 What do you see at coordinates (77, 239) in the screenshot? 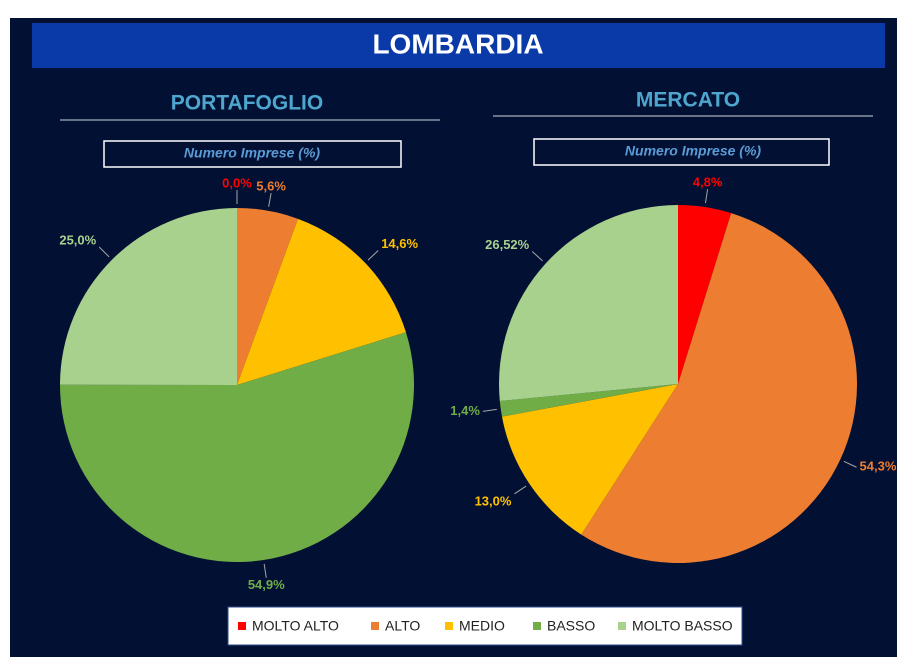
I see `data-label: 25,0%` at bounding box center [77, 239].